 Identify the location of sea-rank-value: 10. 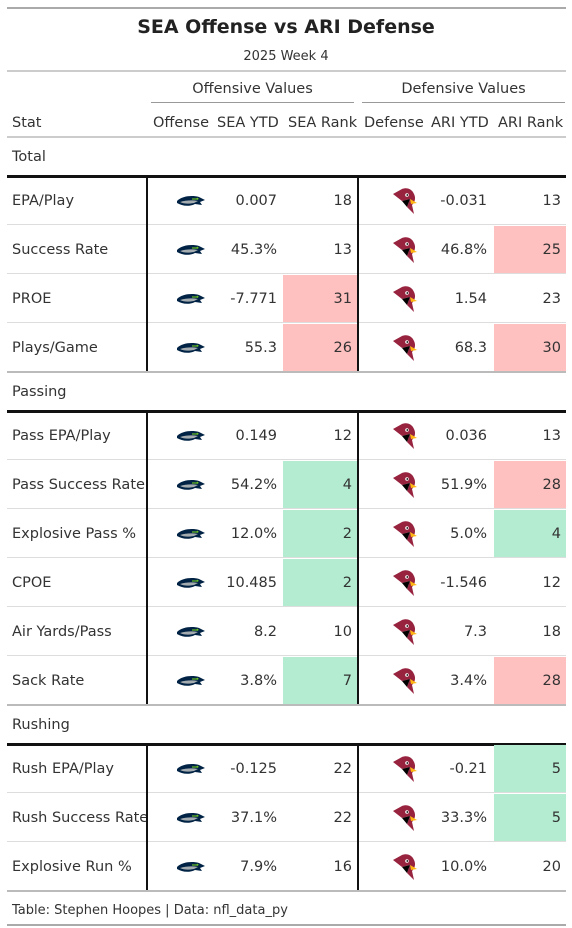
(342, 632).